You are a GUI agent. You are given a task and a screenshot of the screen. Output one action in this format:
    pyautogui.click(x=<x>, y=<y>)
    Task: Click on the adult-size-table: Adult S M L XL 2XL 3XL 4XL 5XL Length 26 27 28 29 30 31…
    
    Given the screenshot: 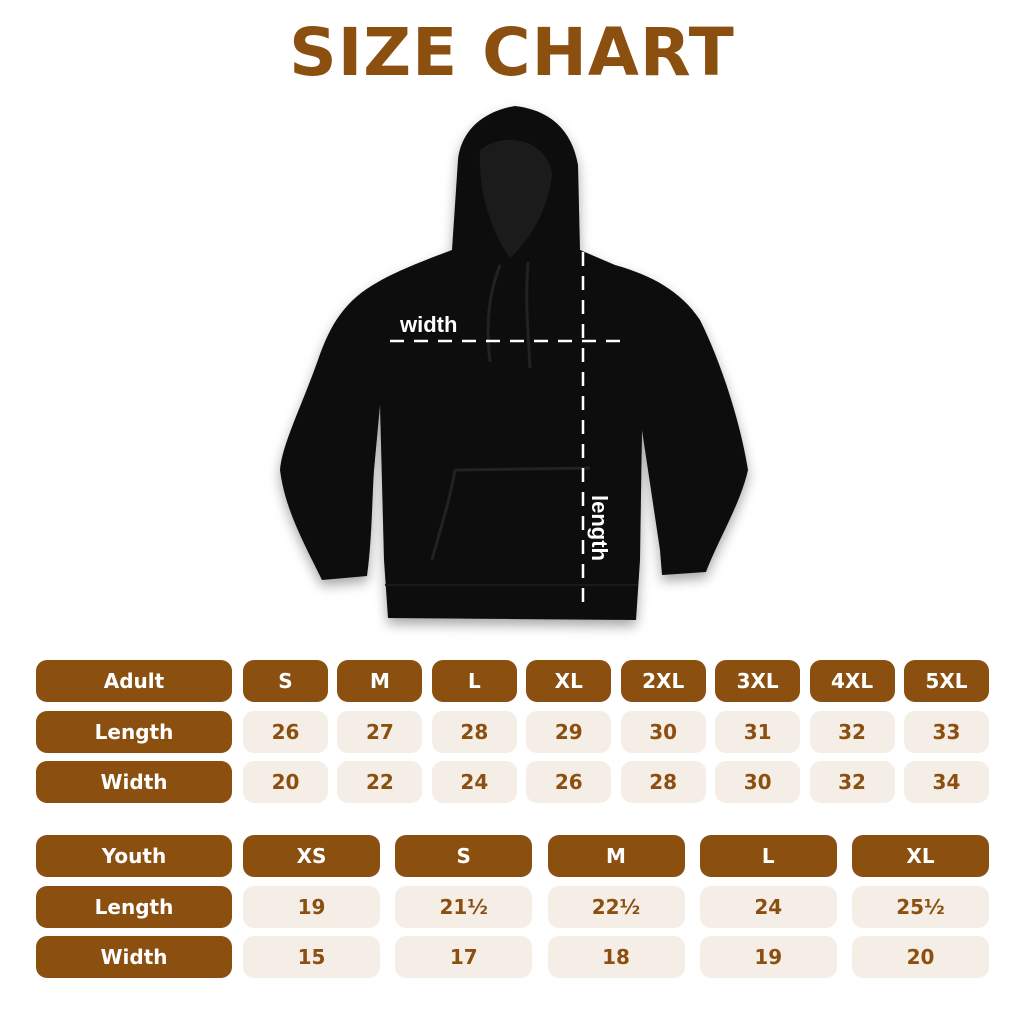 What is the action you would take?
    pyautogui.click(x=512, y=736)
    